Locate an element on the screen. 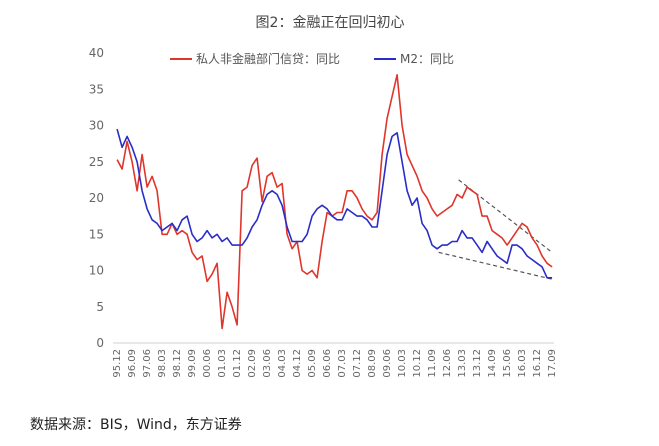 The width and height of the screenshot is (659, 446). x-tick-label: 09.06 is located at coordinates (387, 363).